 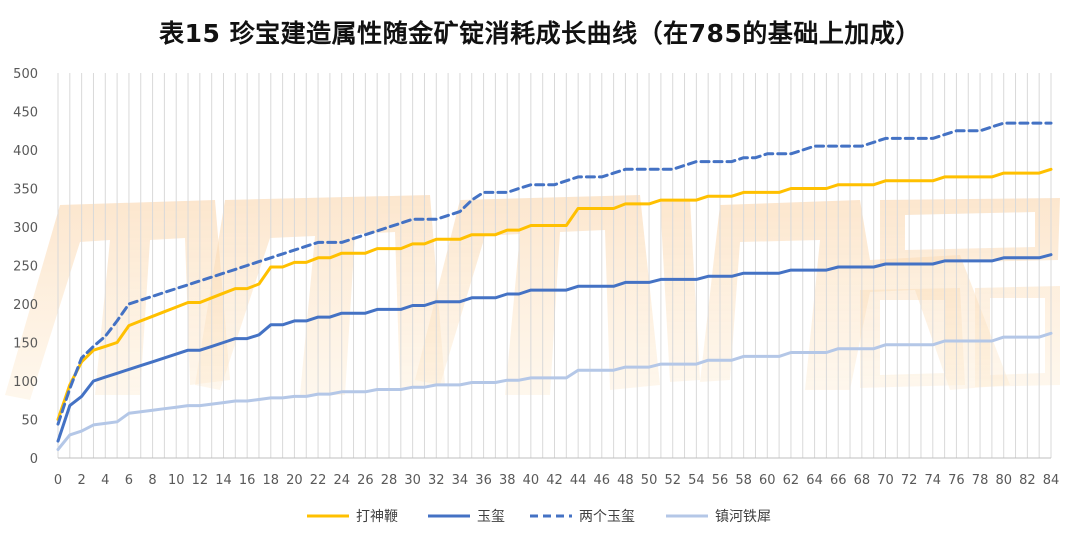 I want to click on legend-label: 镇河铁犀, so click(x=743, y=517).